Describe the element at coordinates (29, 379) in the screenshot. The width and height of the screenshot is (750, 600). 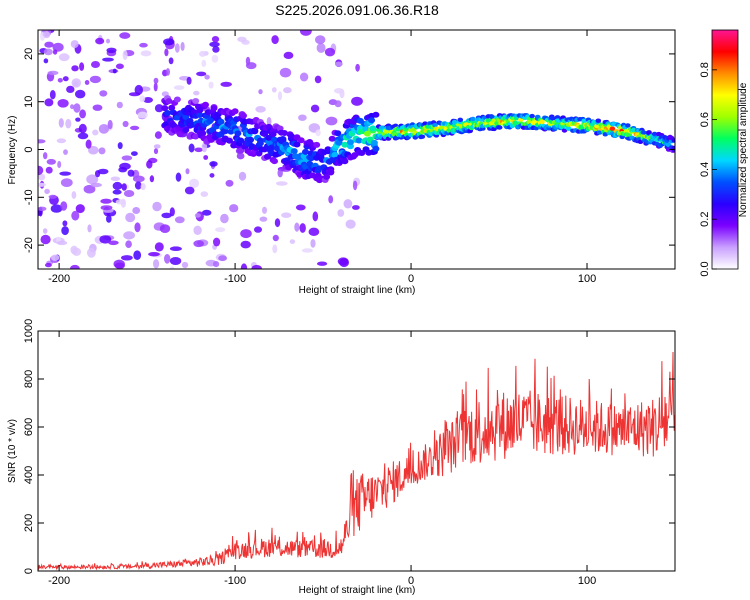
I see `y-tick-label: 800` at that location.